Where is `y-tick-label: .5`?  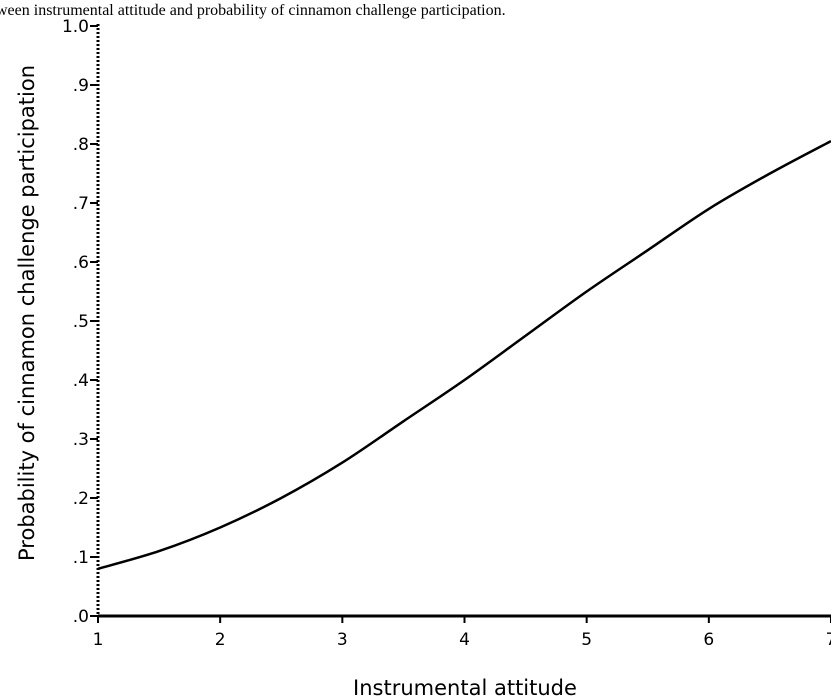 y-tick-label: .5 is located at coordinates (81, 322).